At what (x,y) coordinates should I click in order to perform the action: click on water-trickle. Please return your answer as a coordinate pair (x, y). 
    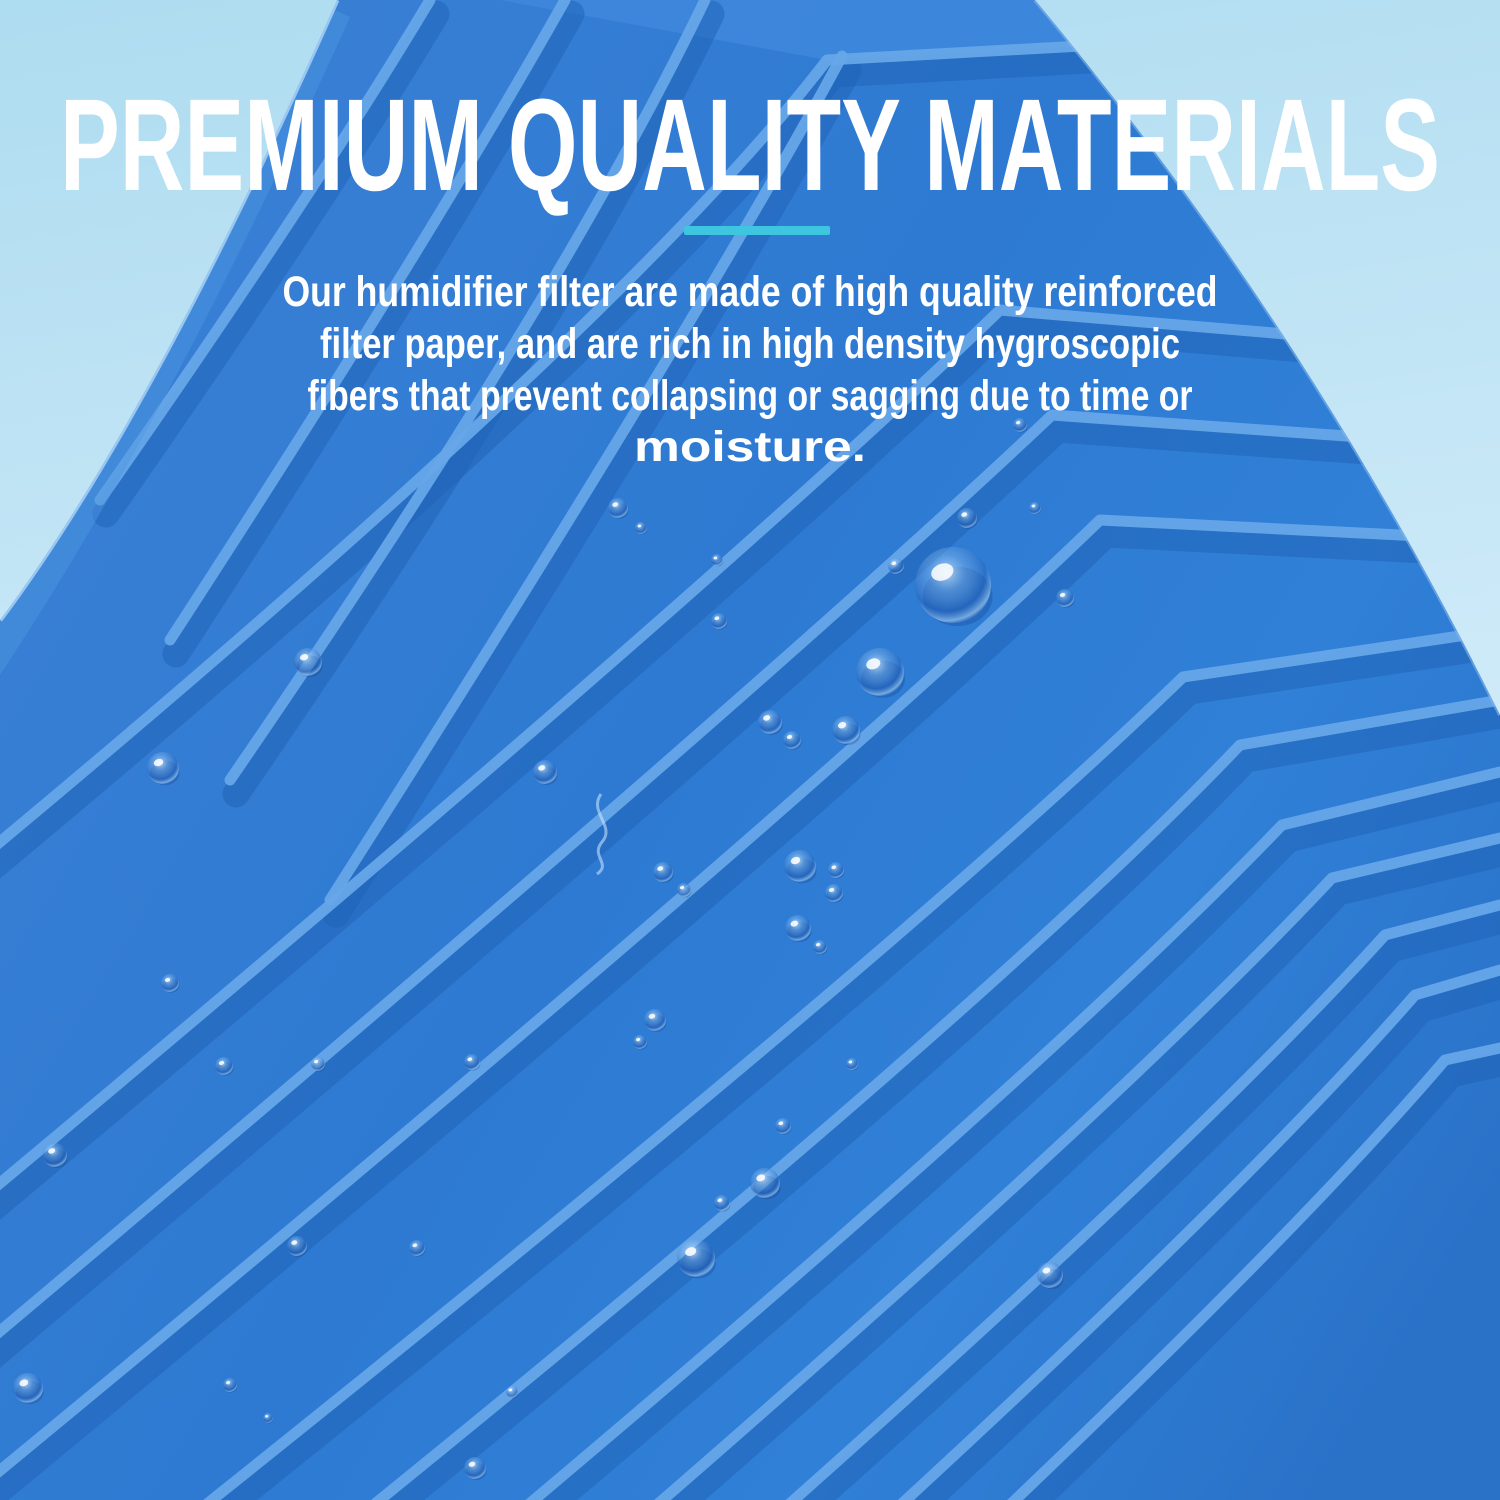
    Looking at the image, I should click on (602, 834).